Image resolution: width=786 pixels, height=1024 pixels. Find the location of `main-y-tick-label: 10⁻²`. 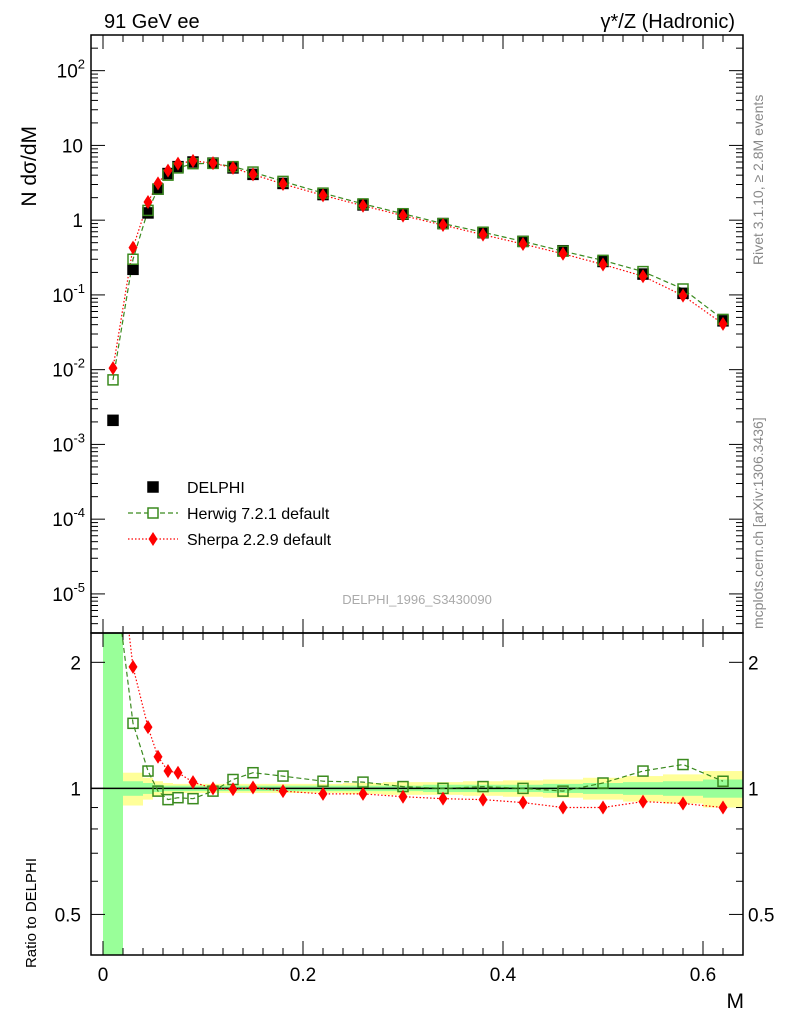

main-y-tick-label: 10⁻² is located at coordinates (68, 369).